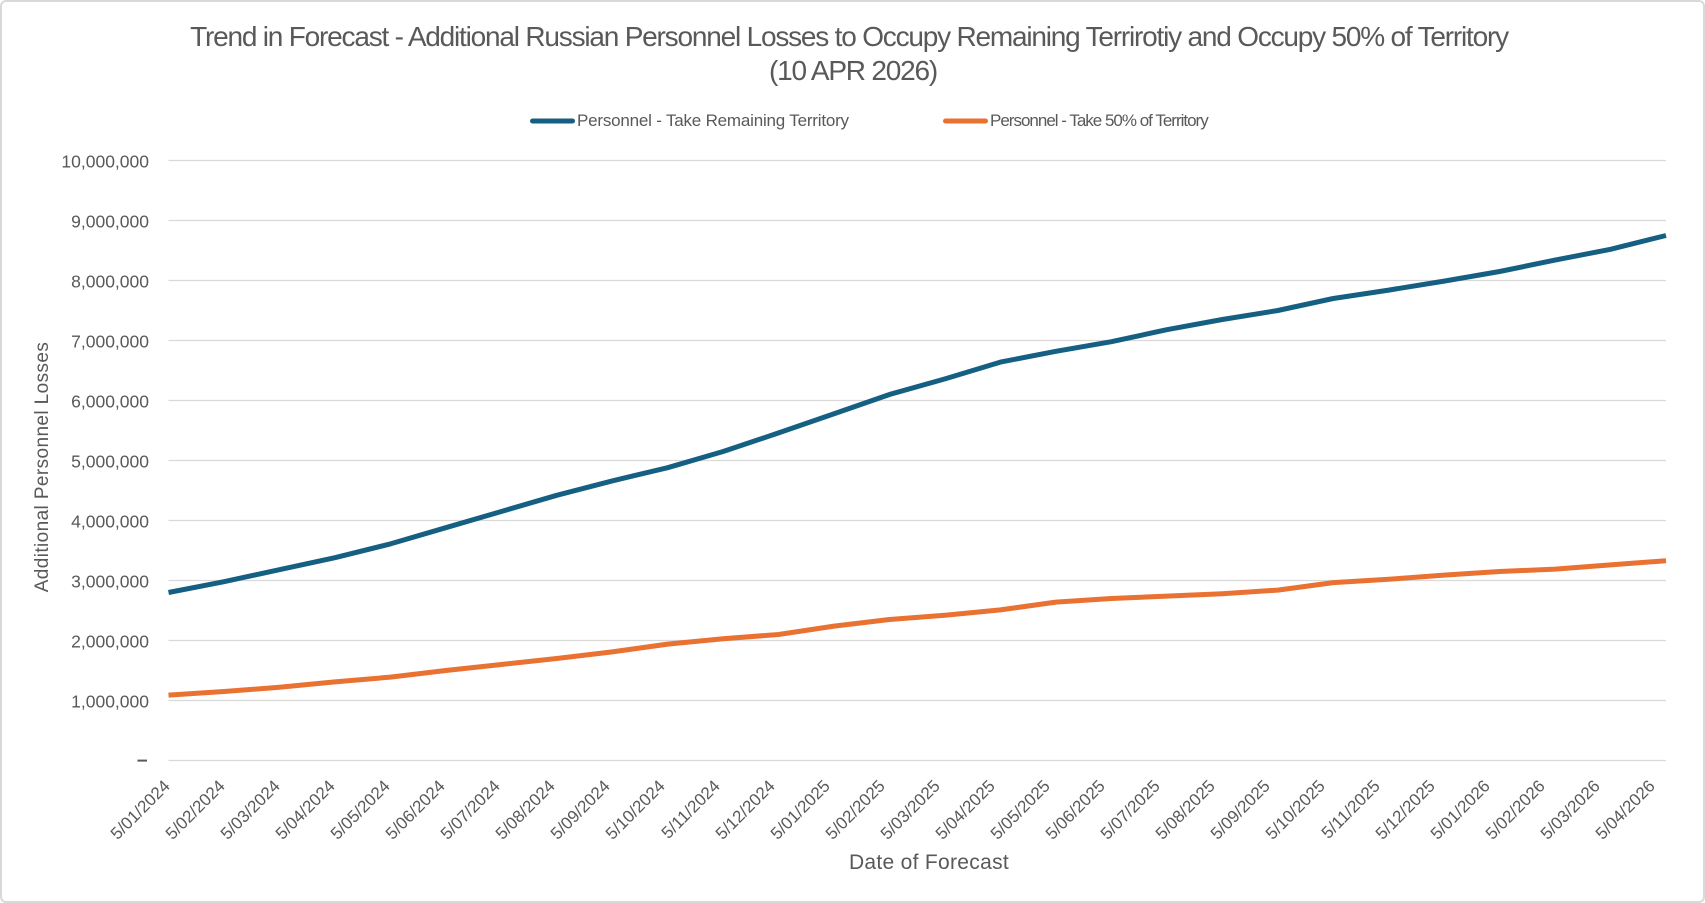 Image resolution: width=1705 pixels, height=903 pixels. I want to click on svg-text: 5/03/2025, so click(910, 809).